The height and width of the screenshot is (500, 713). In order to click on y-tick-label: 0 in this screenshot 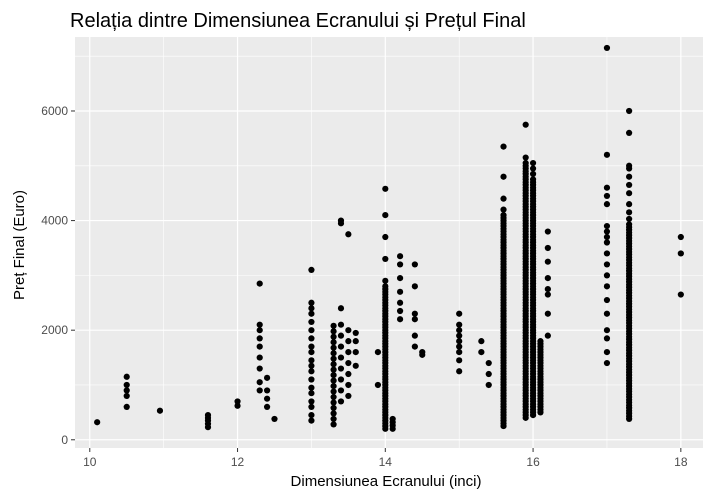, I will do `click(64, 440)`.